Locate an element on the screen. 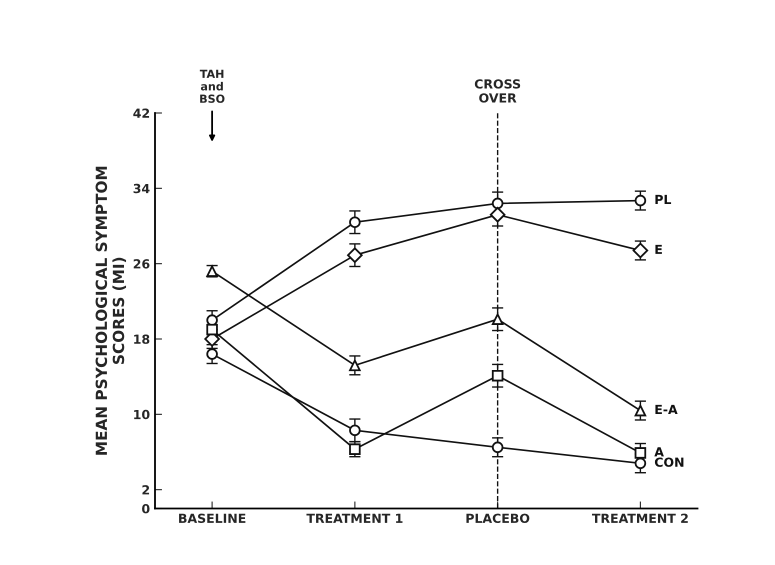  text: TAH and BSO is located at coordinates (212, 86).